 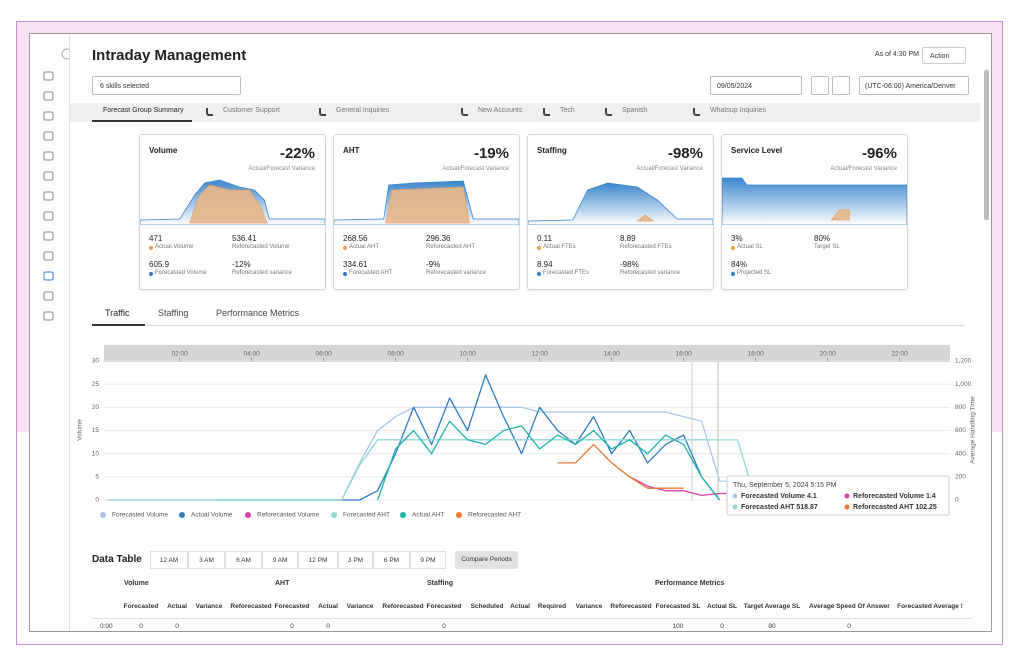 What do you see at coordinates (500, 110) in the screenshot?
I see `tab: New Accounts` at bounding box center [500, 110].